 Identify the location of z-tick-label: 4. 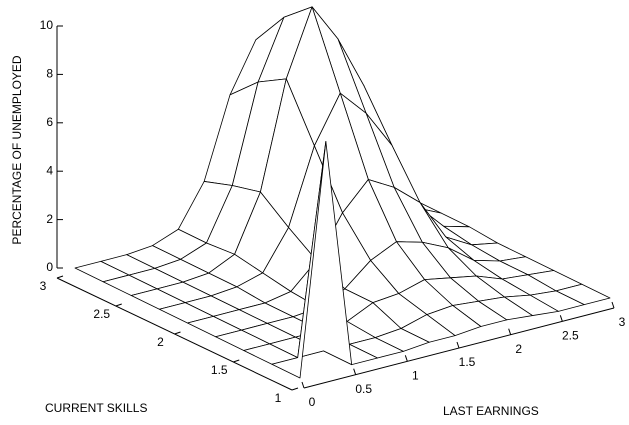
(49, 170).